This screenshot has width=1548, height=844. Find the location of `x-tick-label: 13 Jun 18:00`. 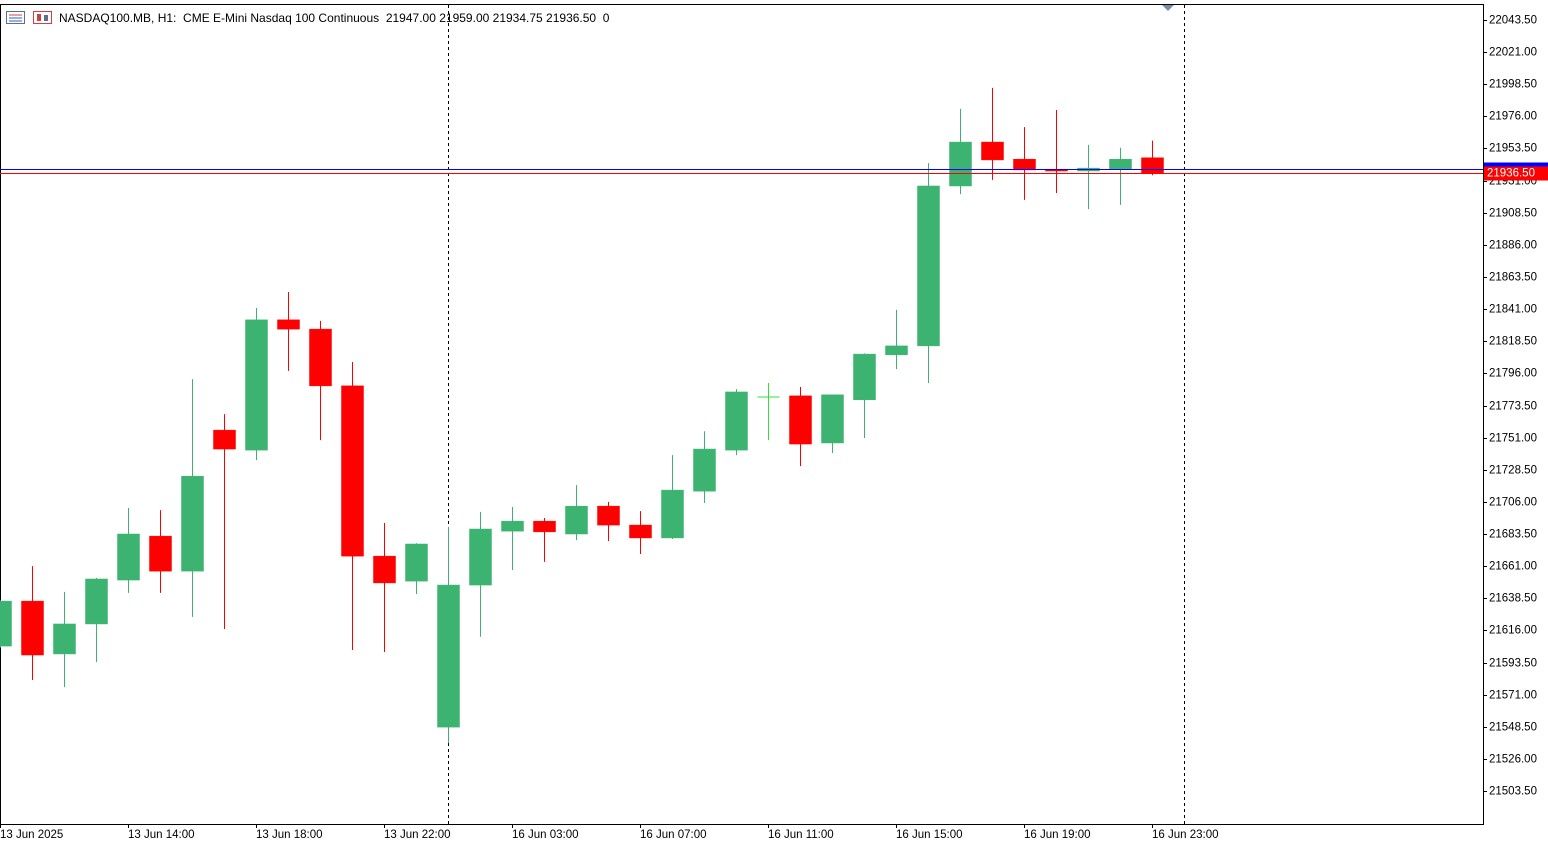

x-tick-label: 13 Jun 18:00 is located at coordinates (289, 835).